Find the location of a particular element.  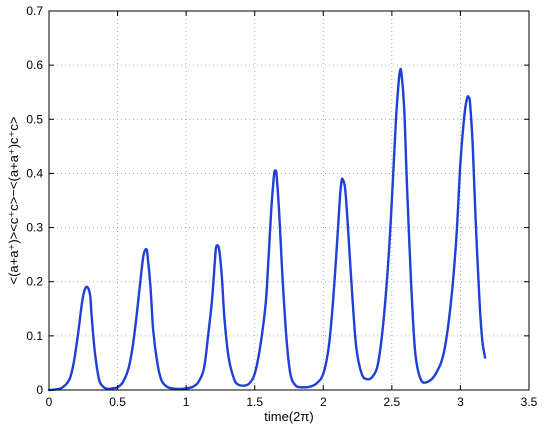

y-tick-label: 0.1 is located at coordinates (34, 336).